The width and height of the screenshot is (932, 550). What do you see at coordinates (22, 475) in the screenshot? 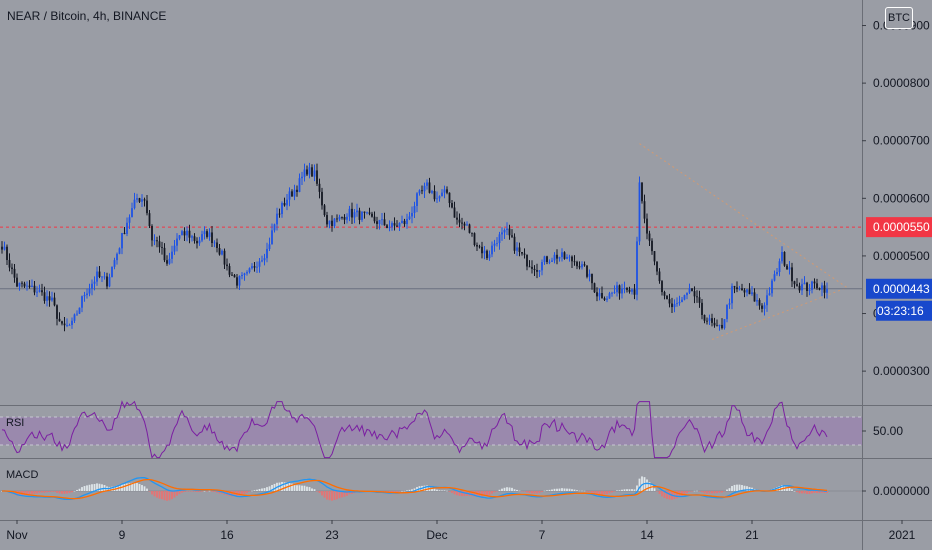
I see `macd-label: MACD` at bounding box center [22, 475].